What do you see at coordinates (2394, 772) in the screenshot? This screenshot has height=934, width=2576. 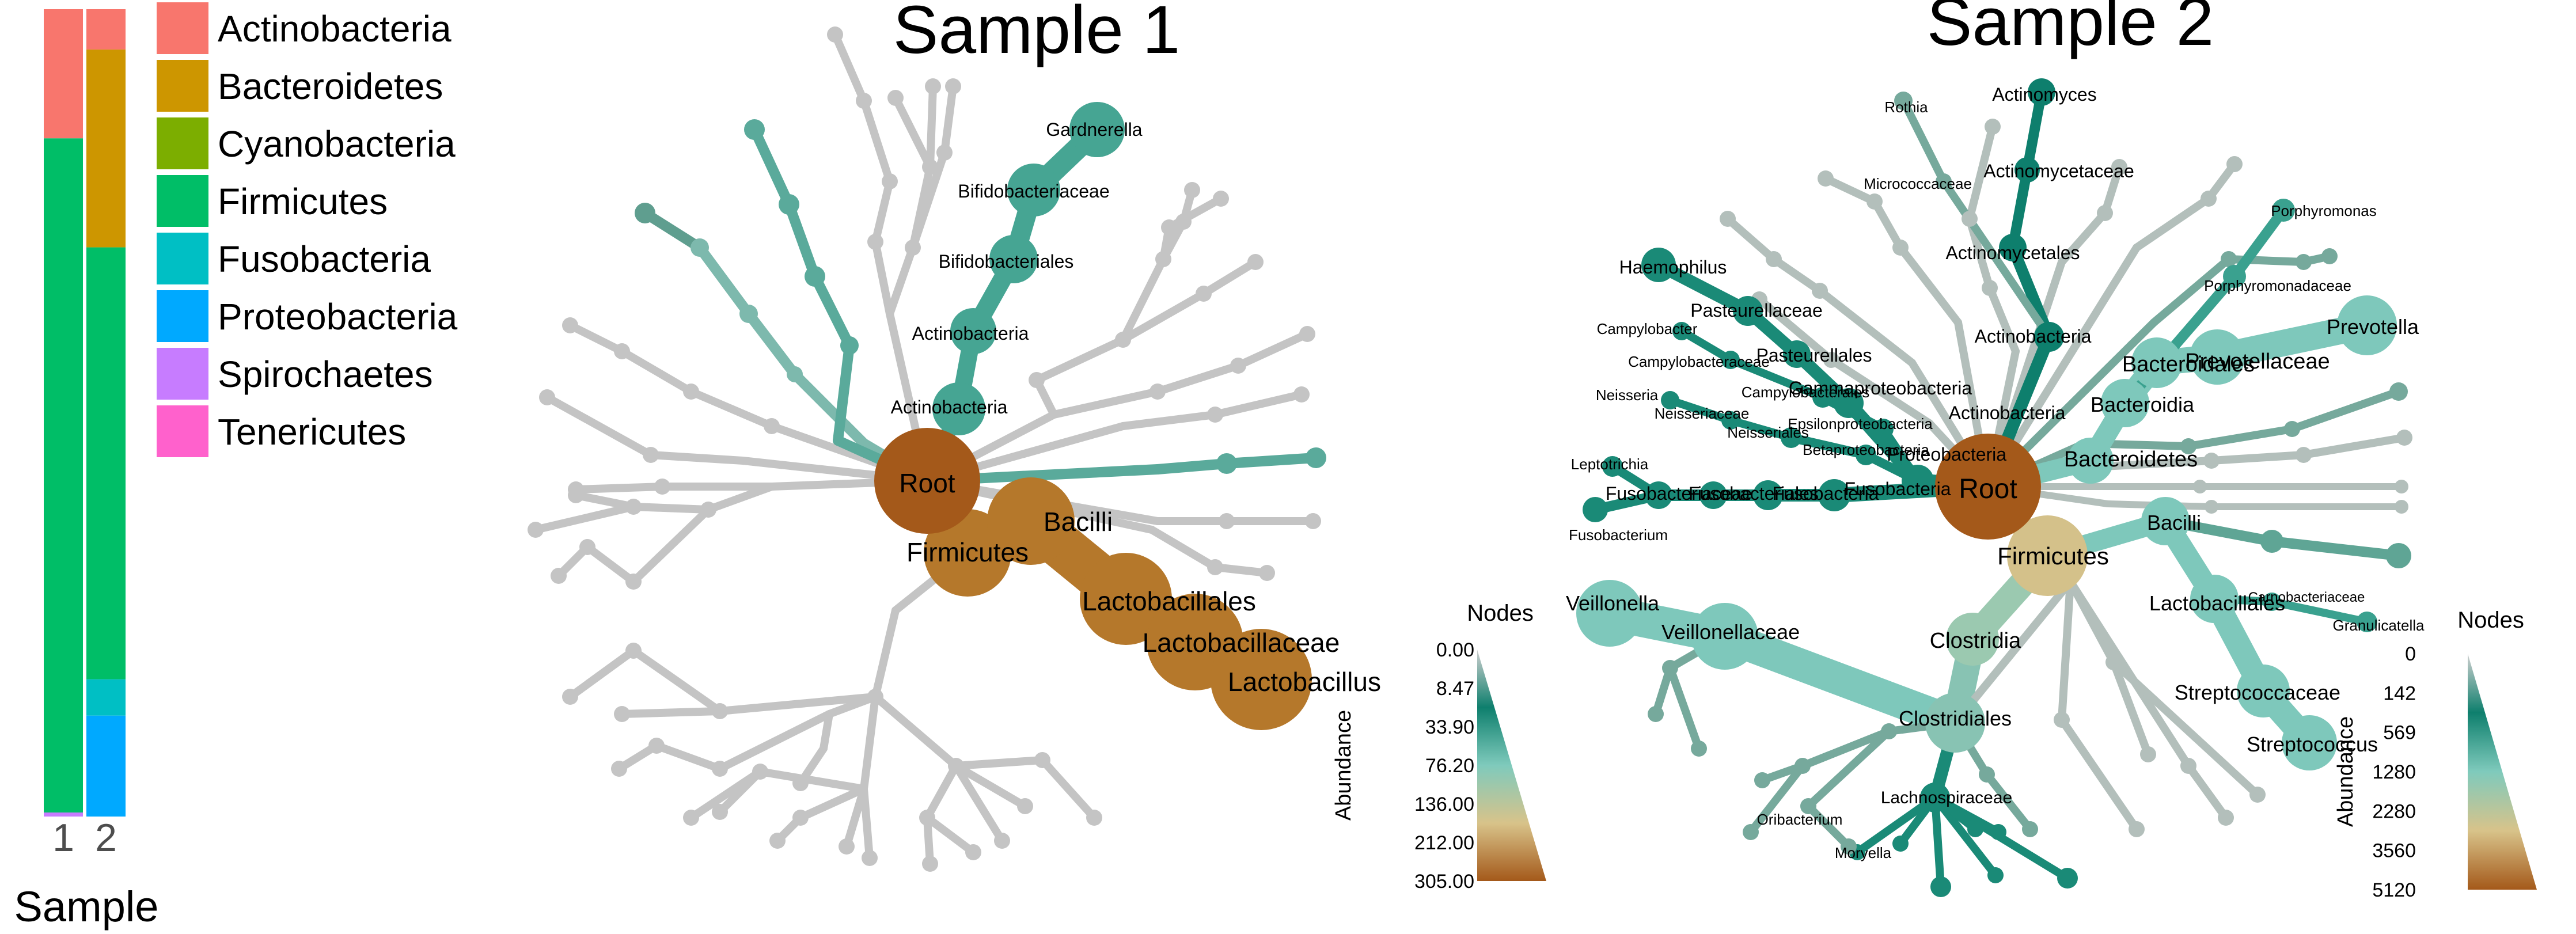 I see `colorbar-tick: 1280` at bounding box center [2394, 772].